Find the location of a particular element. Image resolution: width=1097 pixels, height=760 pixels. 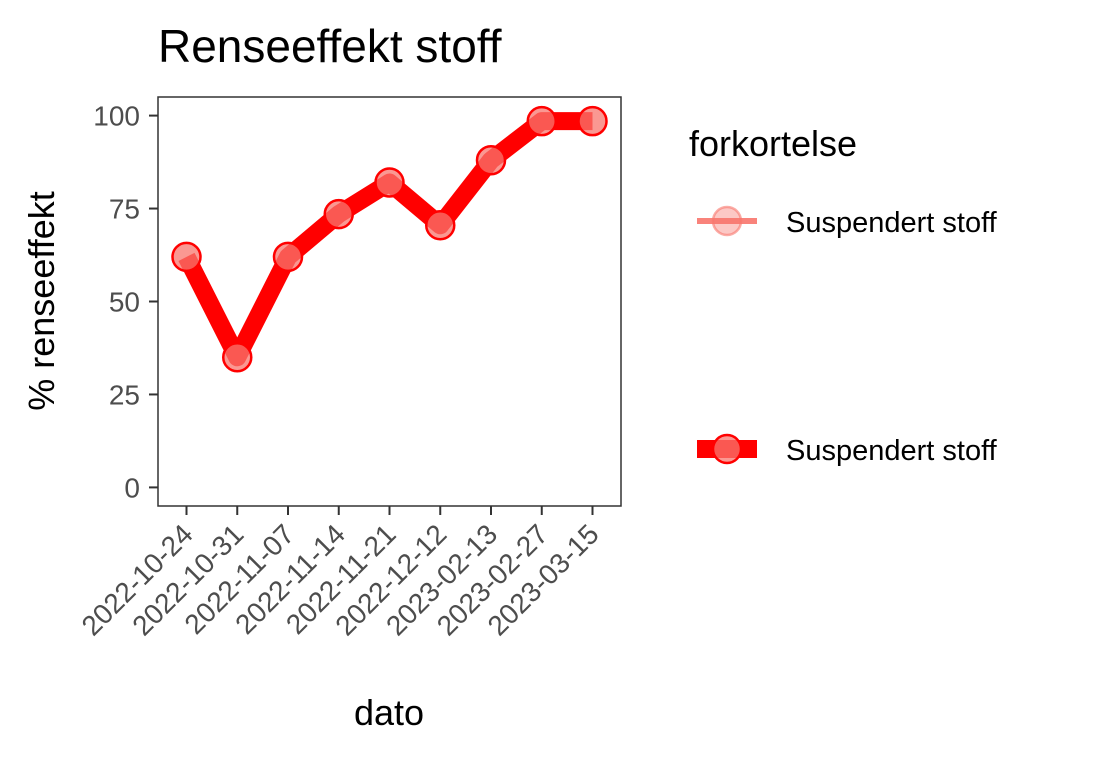

y-tick-label: 50 is located at coordinates (124, 302).